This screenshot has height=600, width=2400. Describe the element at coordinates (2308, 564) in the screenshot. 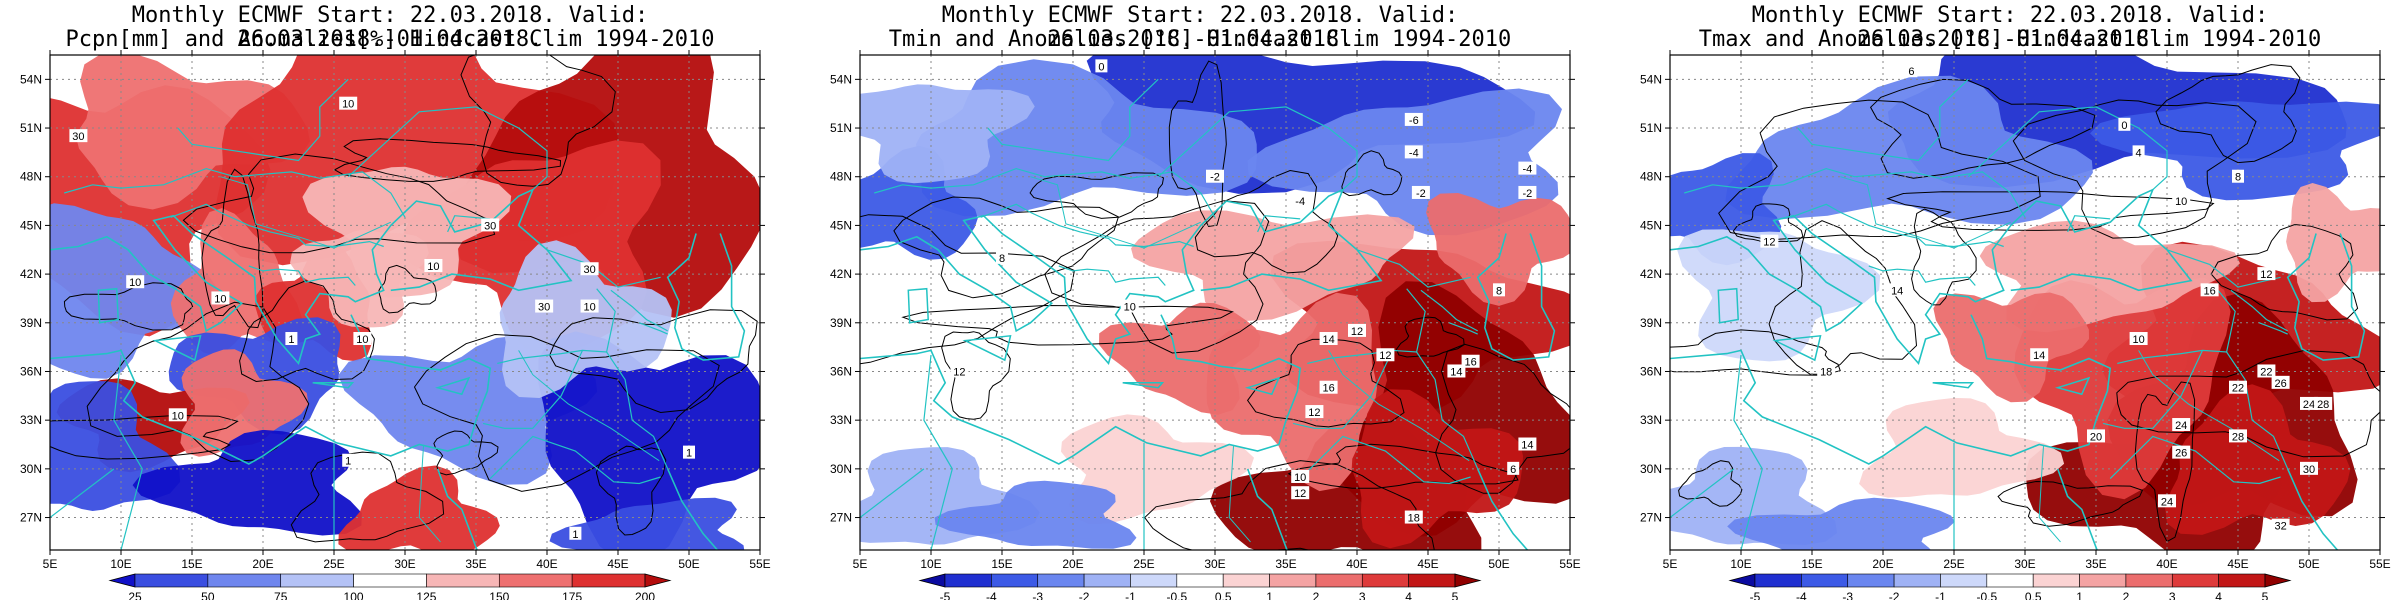

I see `lon-tick-label: 50E` at that location.